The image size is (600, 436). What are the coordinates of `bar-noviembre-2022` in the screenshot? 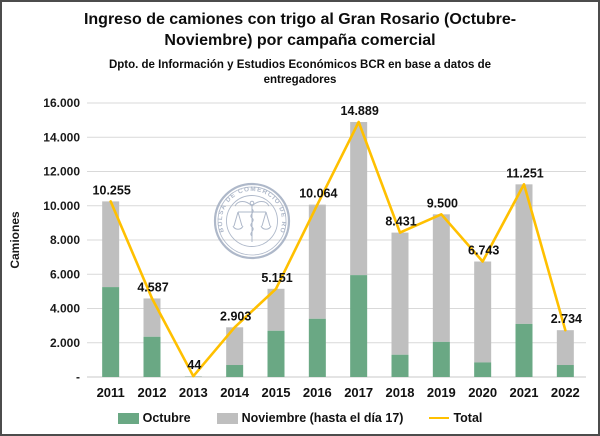 It's located at (565, 348).